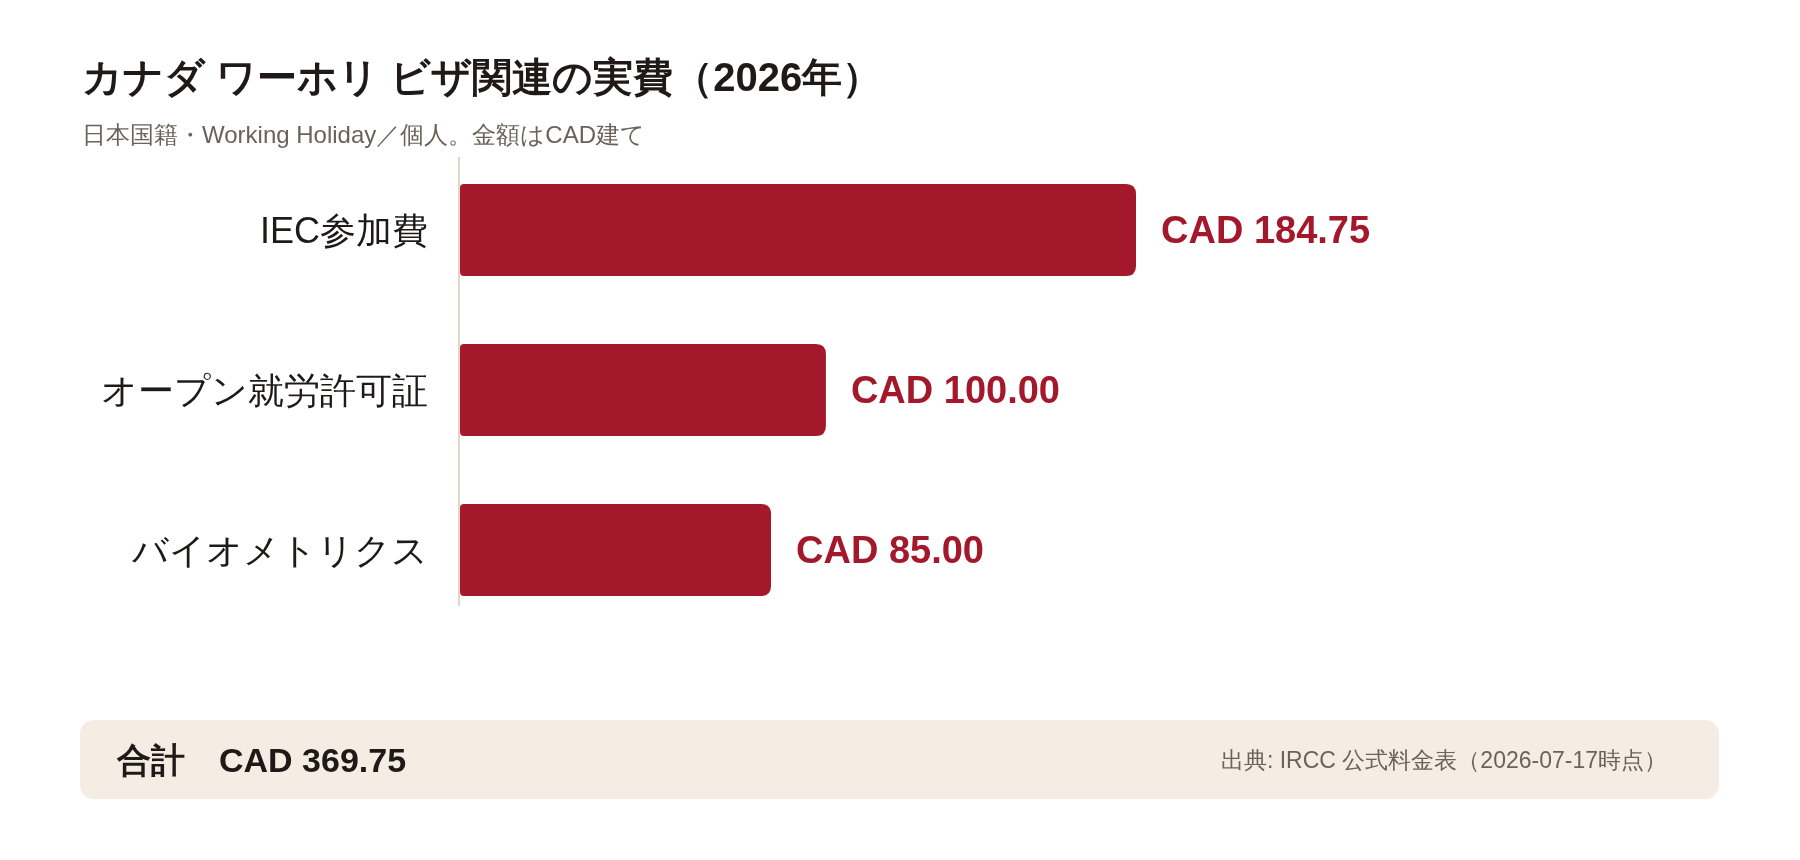 Image resolution: width=1800 pixels, height=860 pixels. Describe the element at coordinates (279, 550) in the screenshot. I see `y-tick-label: バイオメトリクス` at that location.